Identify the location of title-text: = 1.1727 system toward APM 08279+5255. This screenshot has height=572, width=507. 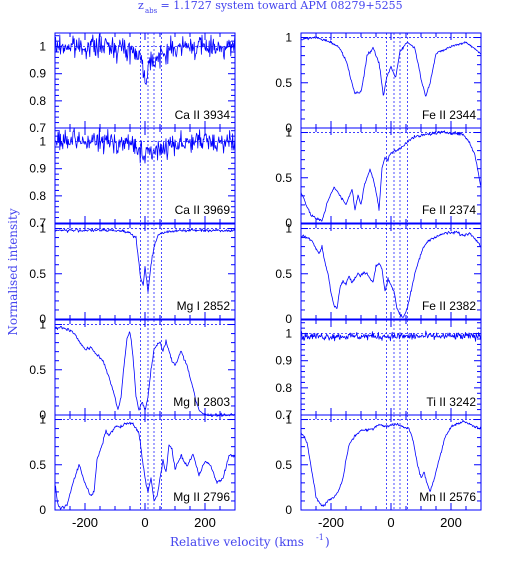
(280, 6).